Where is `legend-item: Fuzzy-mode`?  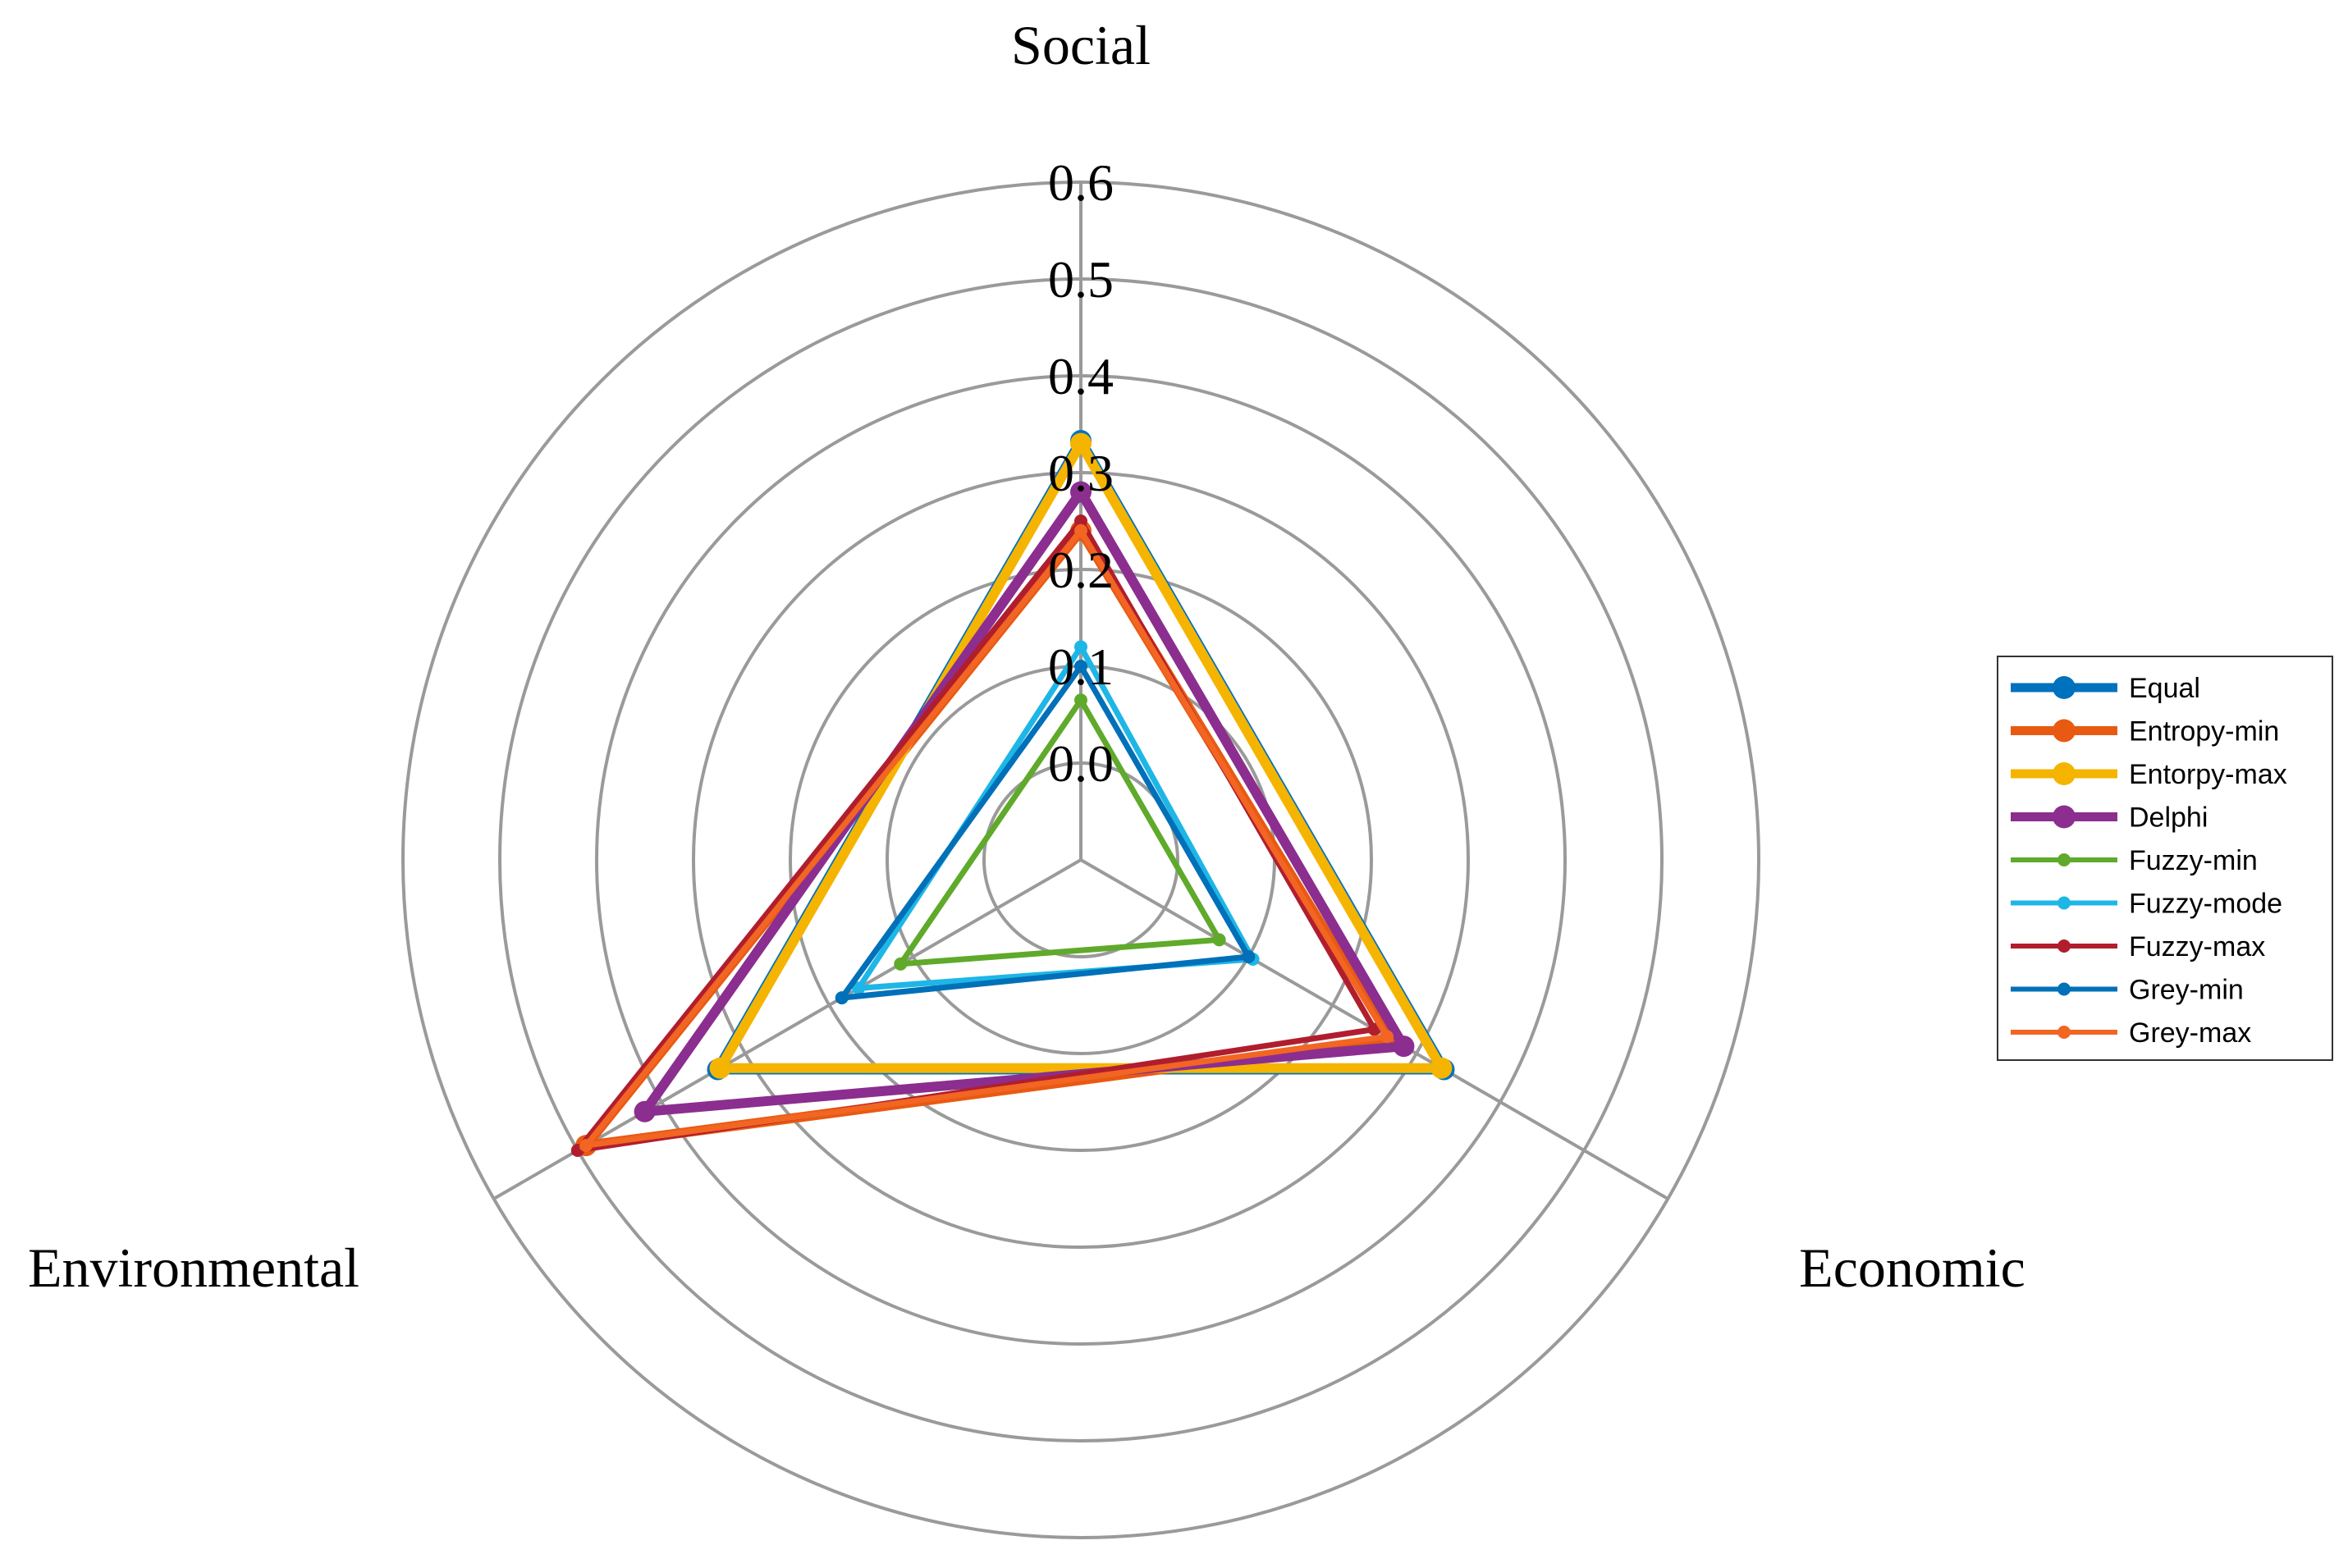 legend-item: Fuzzy-mode is located at coordinates (2146, 904).